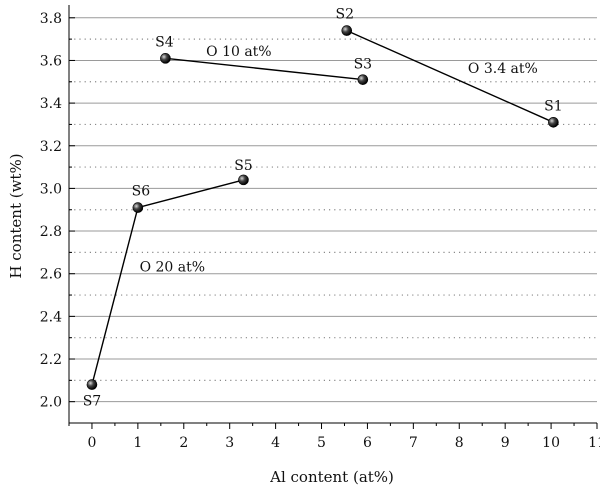 This screenshot has height=489, width=600. I want to click on y-tick-label: 3.2, so click(51, 147).